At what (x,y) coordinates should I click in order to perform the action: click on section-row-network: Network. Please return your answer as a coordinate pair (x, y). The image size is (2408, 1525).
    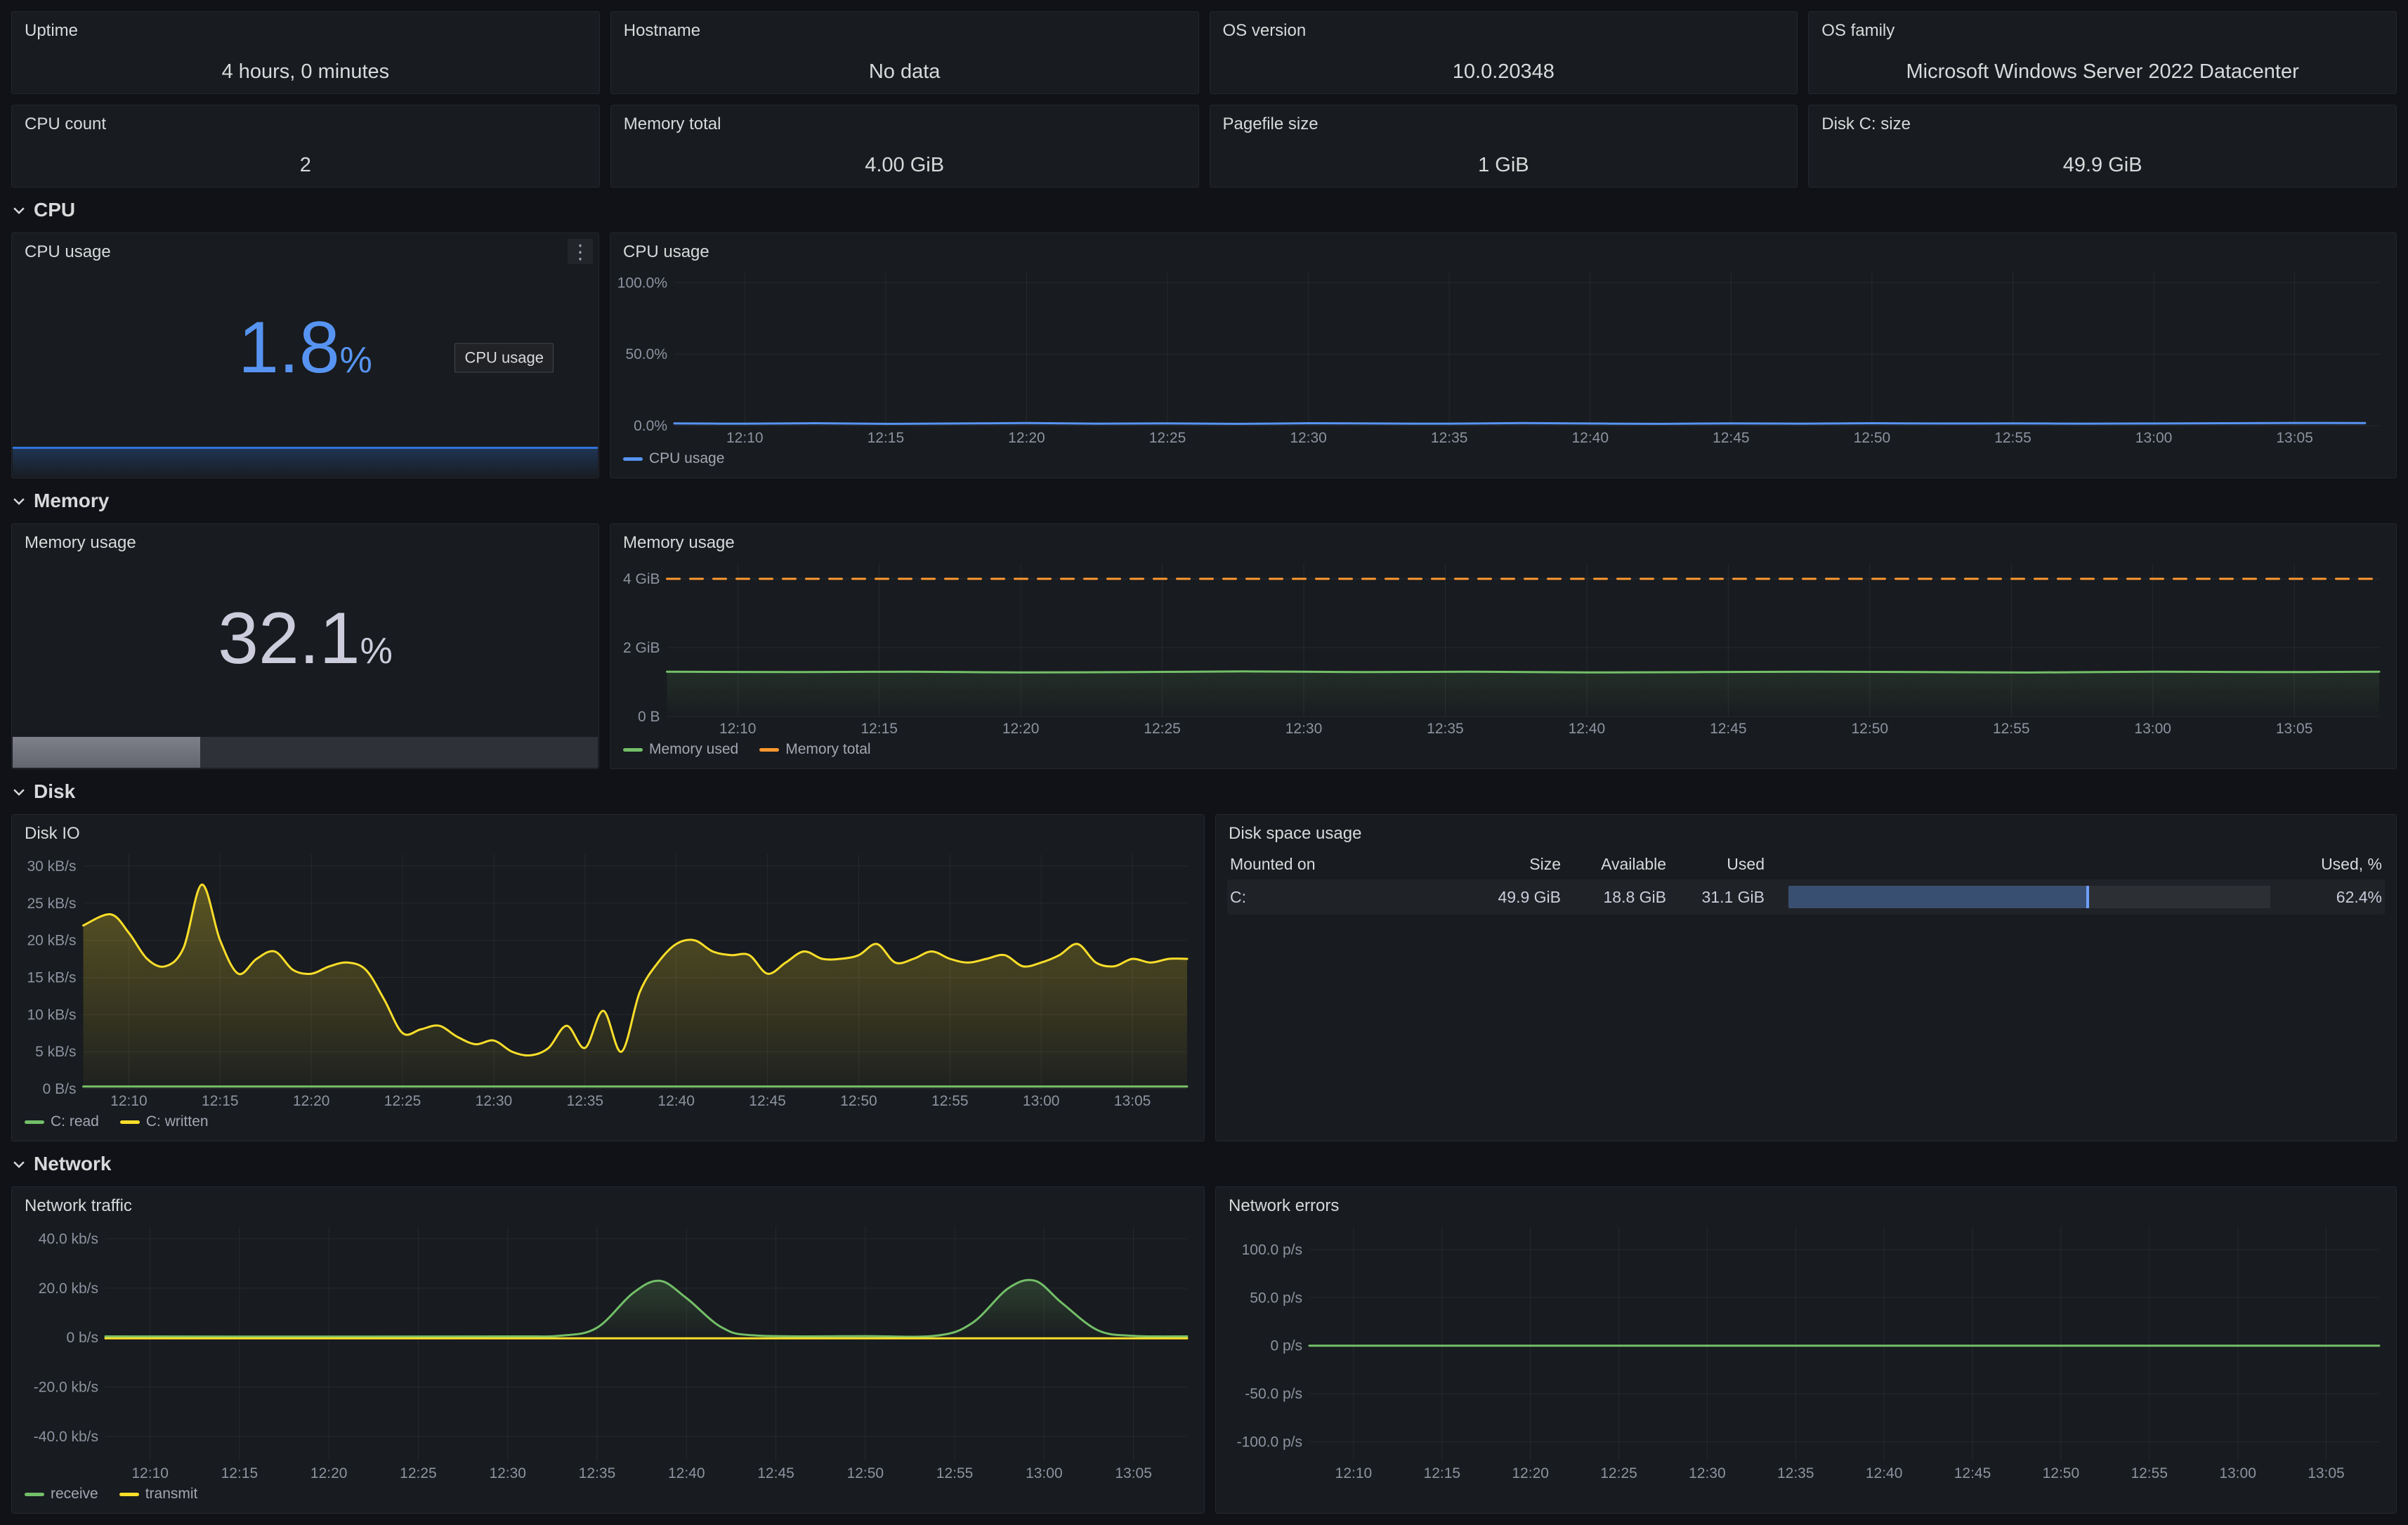
    Looking at the image, I should click on (1204, 1164).